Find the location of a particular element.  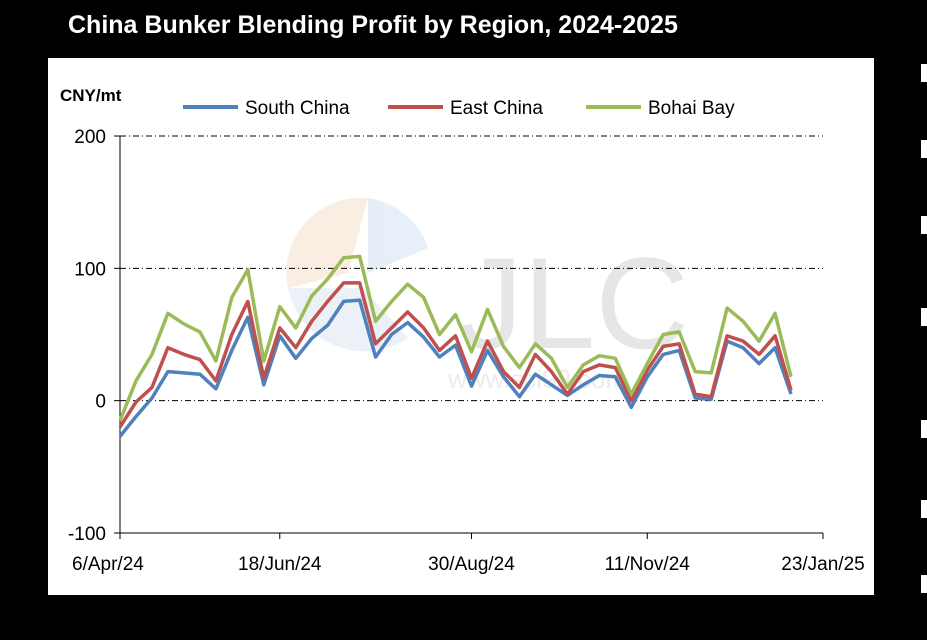

x-tick-label: 6/Apr/24 is located at coordinates (108, 564).